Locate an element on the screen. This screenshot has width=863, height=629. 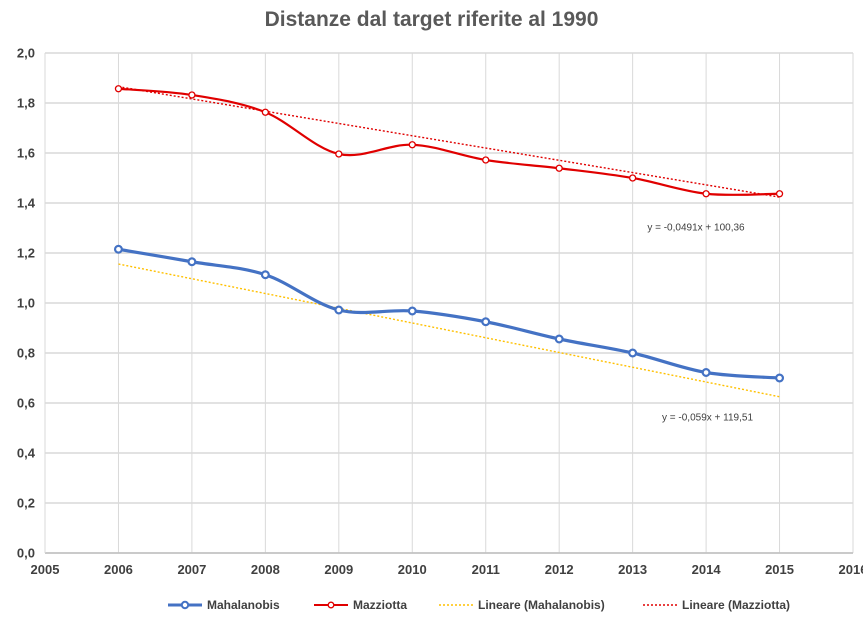
legend-label-lineare-mahalanobis: Lineare (Mahalanobis) is located at coordinates (541, 605).